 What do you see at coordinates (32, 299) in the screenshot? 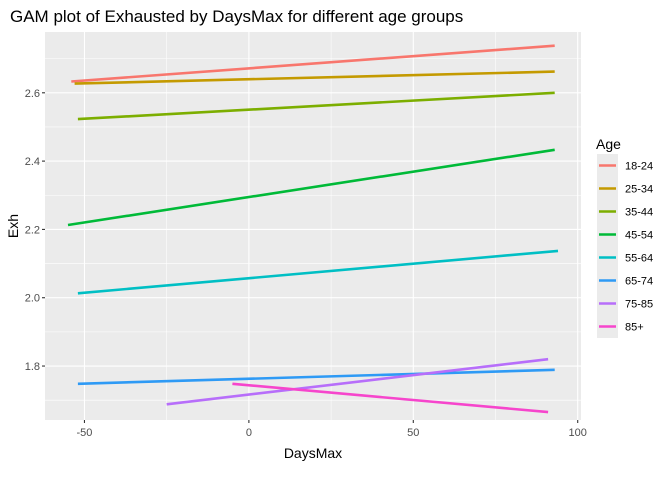
I see `y-tick-label: 2.0` at bounding box center [32, 299].